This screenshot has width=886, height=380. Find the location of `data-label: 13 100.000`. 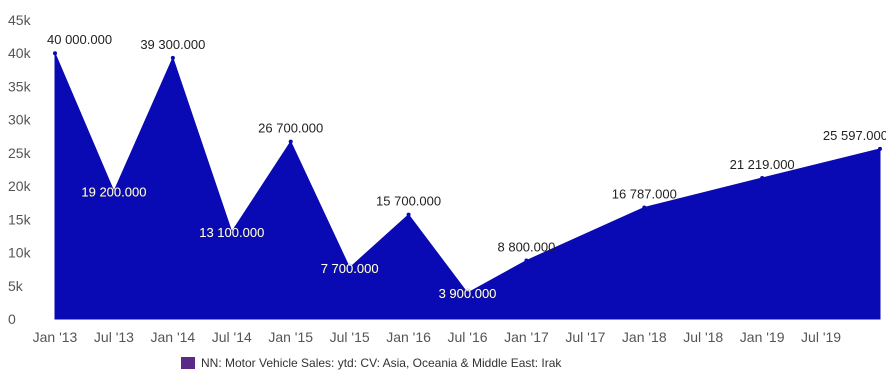

data-label: 13 100.000 is located at coordinates (231, 232).